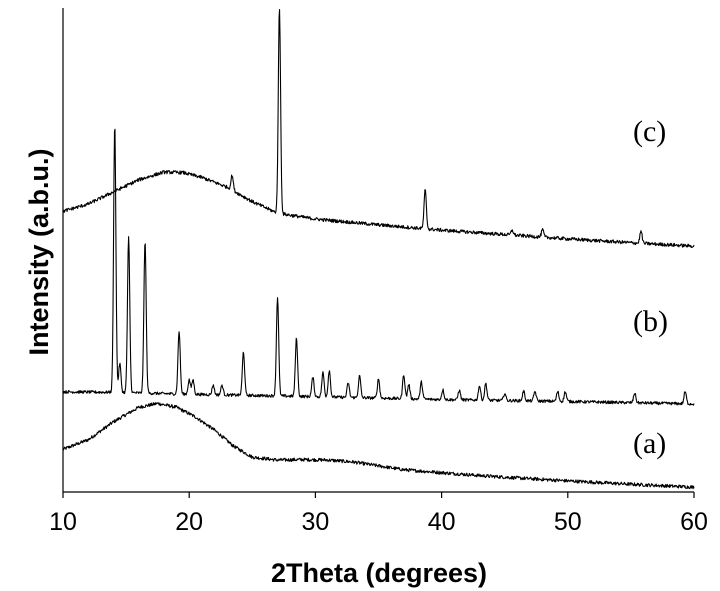 The height and width of the screenshot is (591, 720). What do you see at coordinates (378, 514) in the screenshot?
I see `x-ticks: 10 20 30 40 50 60` at bounding box center [378, 514].